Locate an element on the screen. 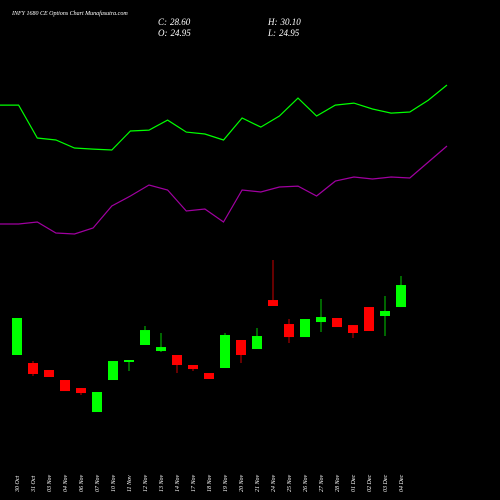  readout: O: 24.95 is located at coordinates (174, 33).